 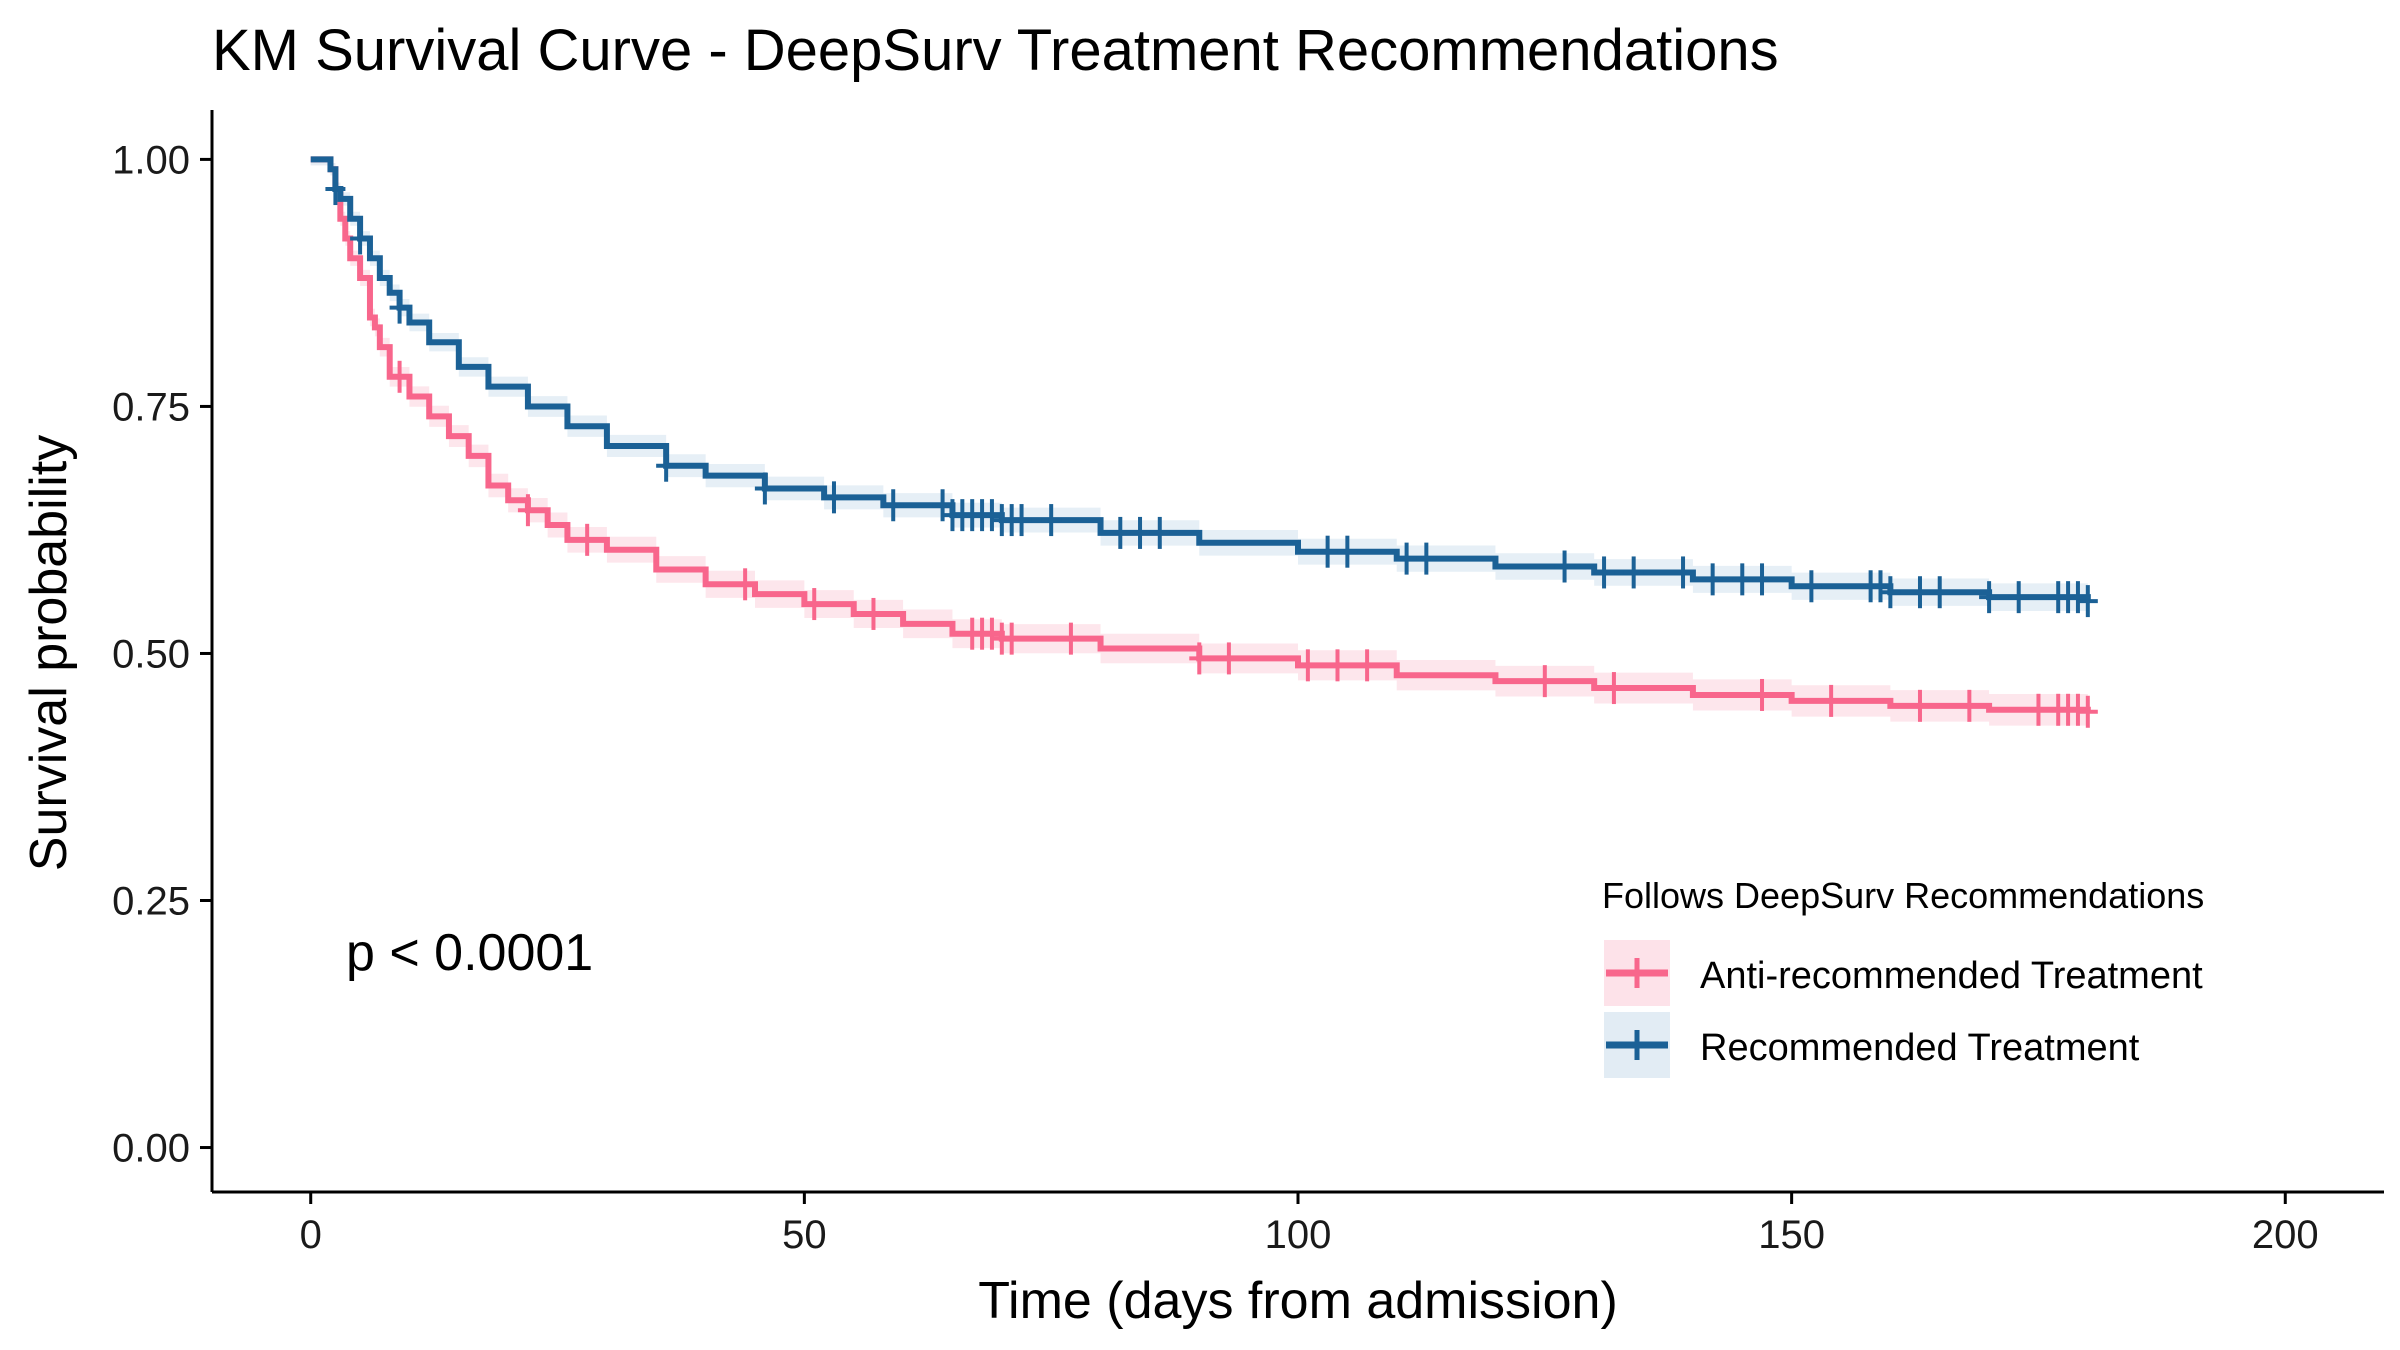 I want to click on p-value-annotation: p < 0.0001, so click(x=469, y=953).